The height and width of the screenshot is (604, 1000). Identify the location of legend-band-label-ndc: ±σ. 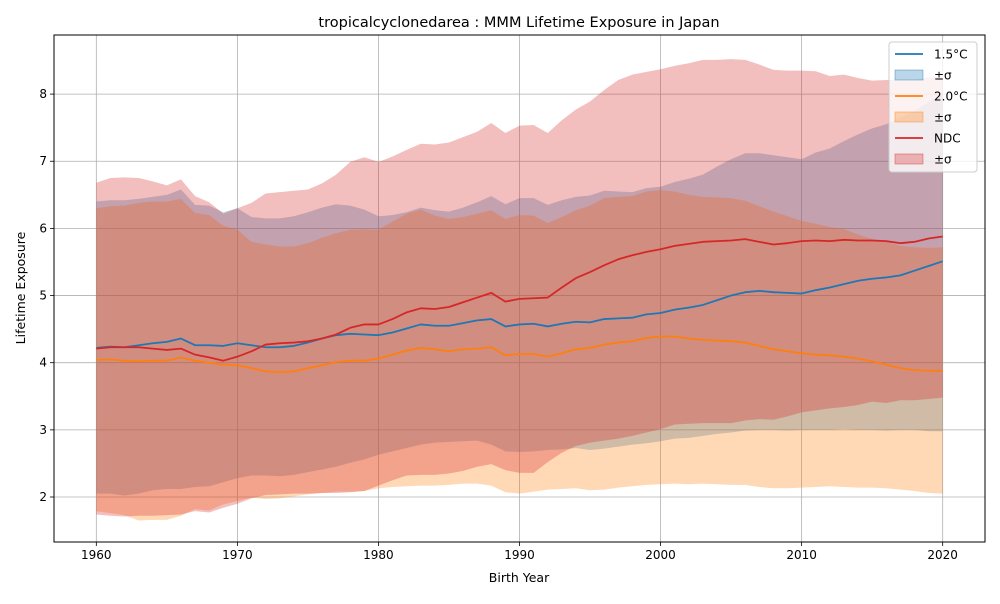
(943, 160).